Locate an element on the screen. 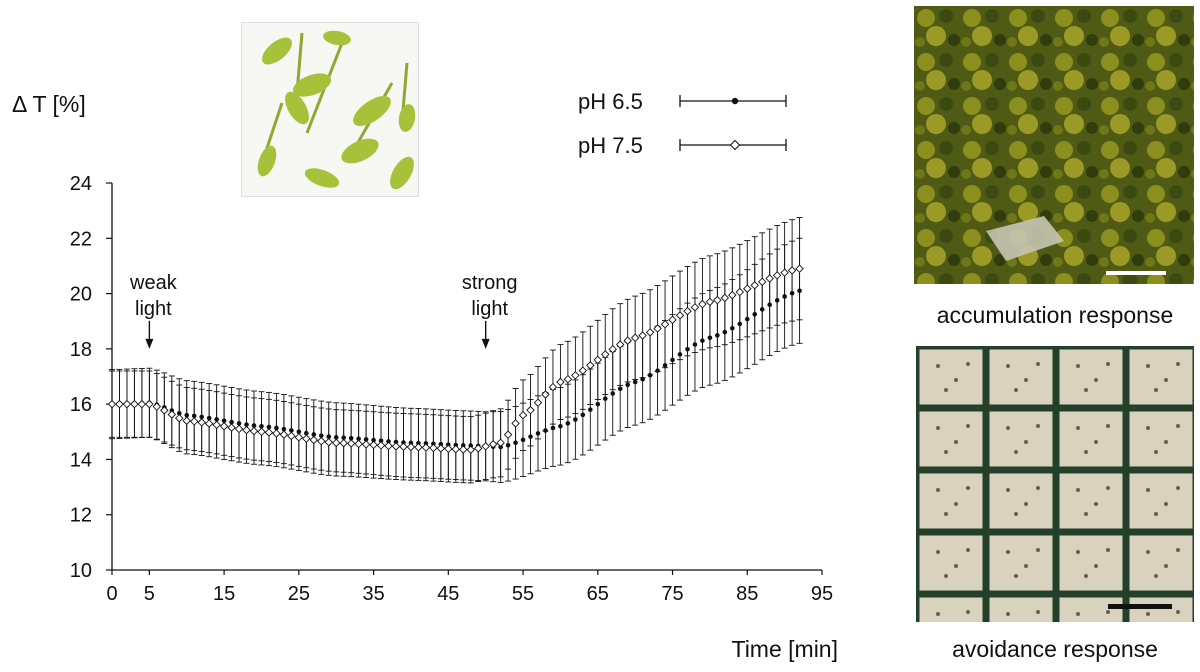  annotation-text: weak is located at coordinates (153, 283).